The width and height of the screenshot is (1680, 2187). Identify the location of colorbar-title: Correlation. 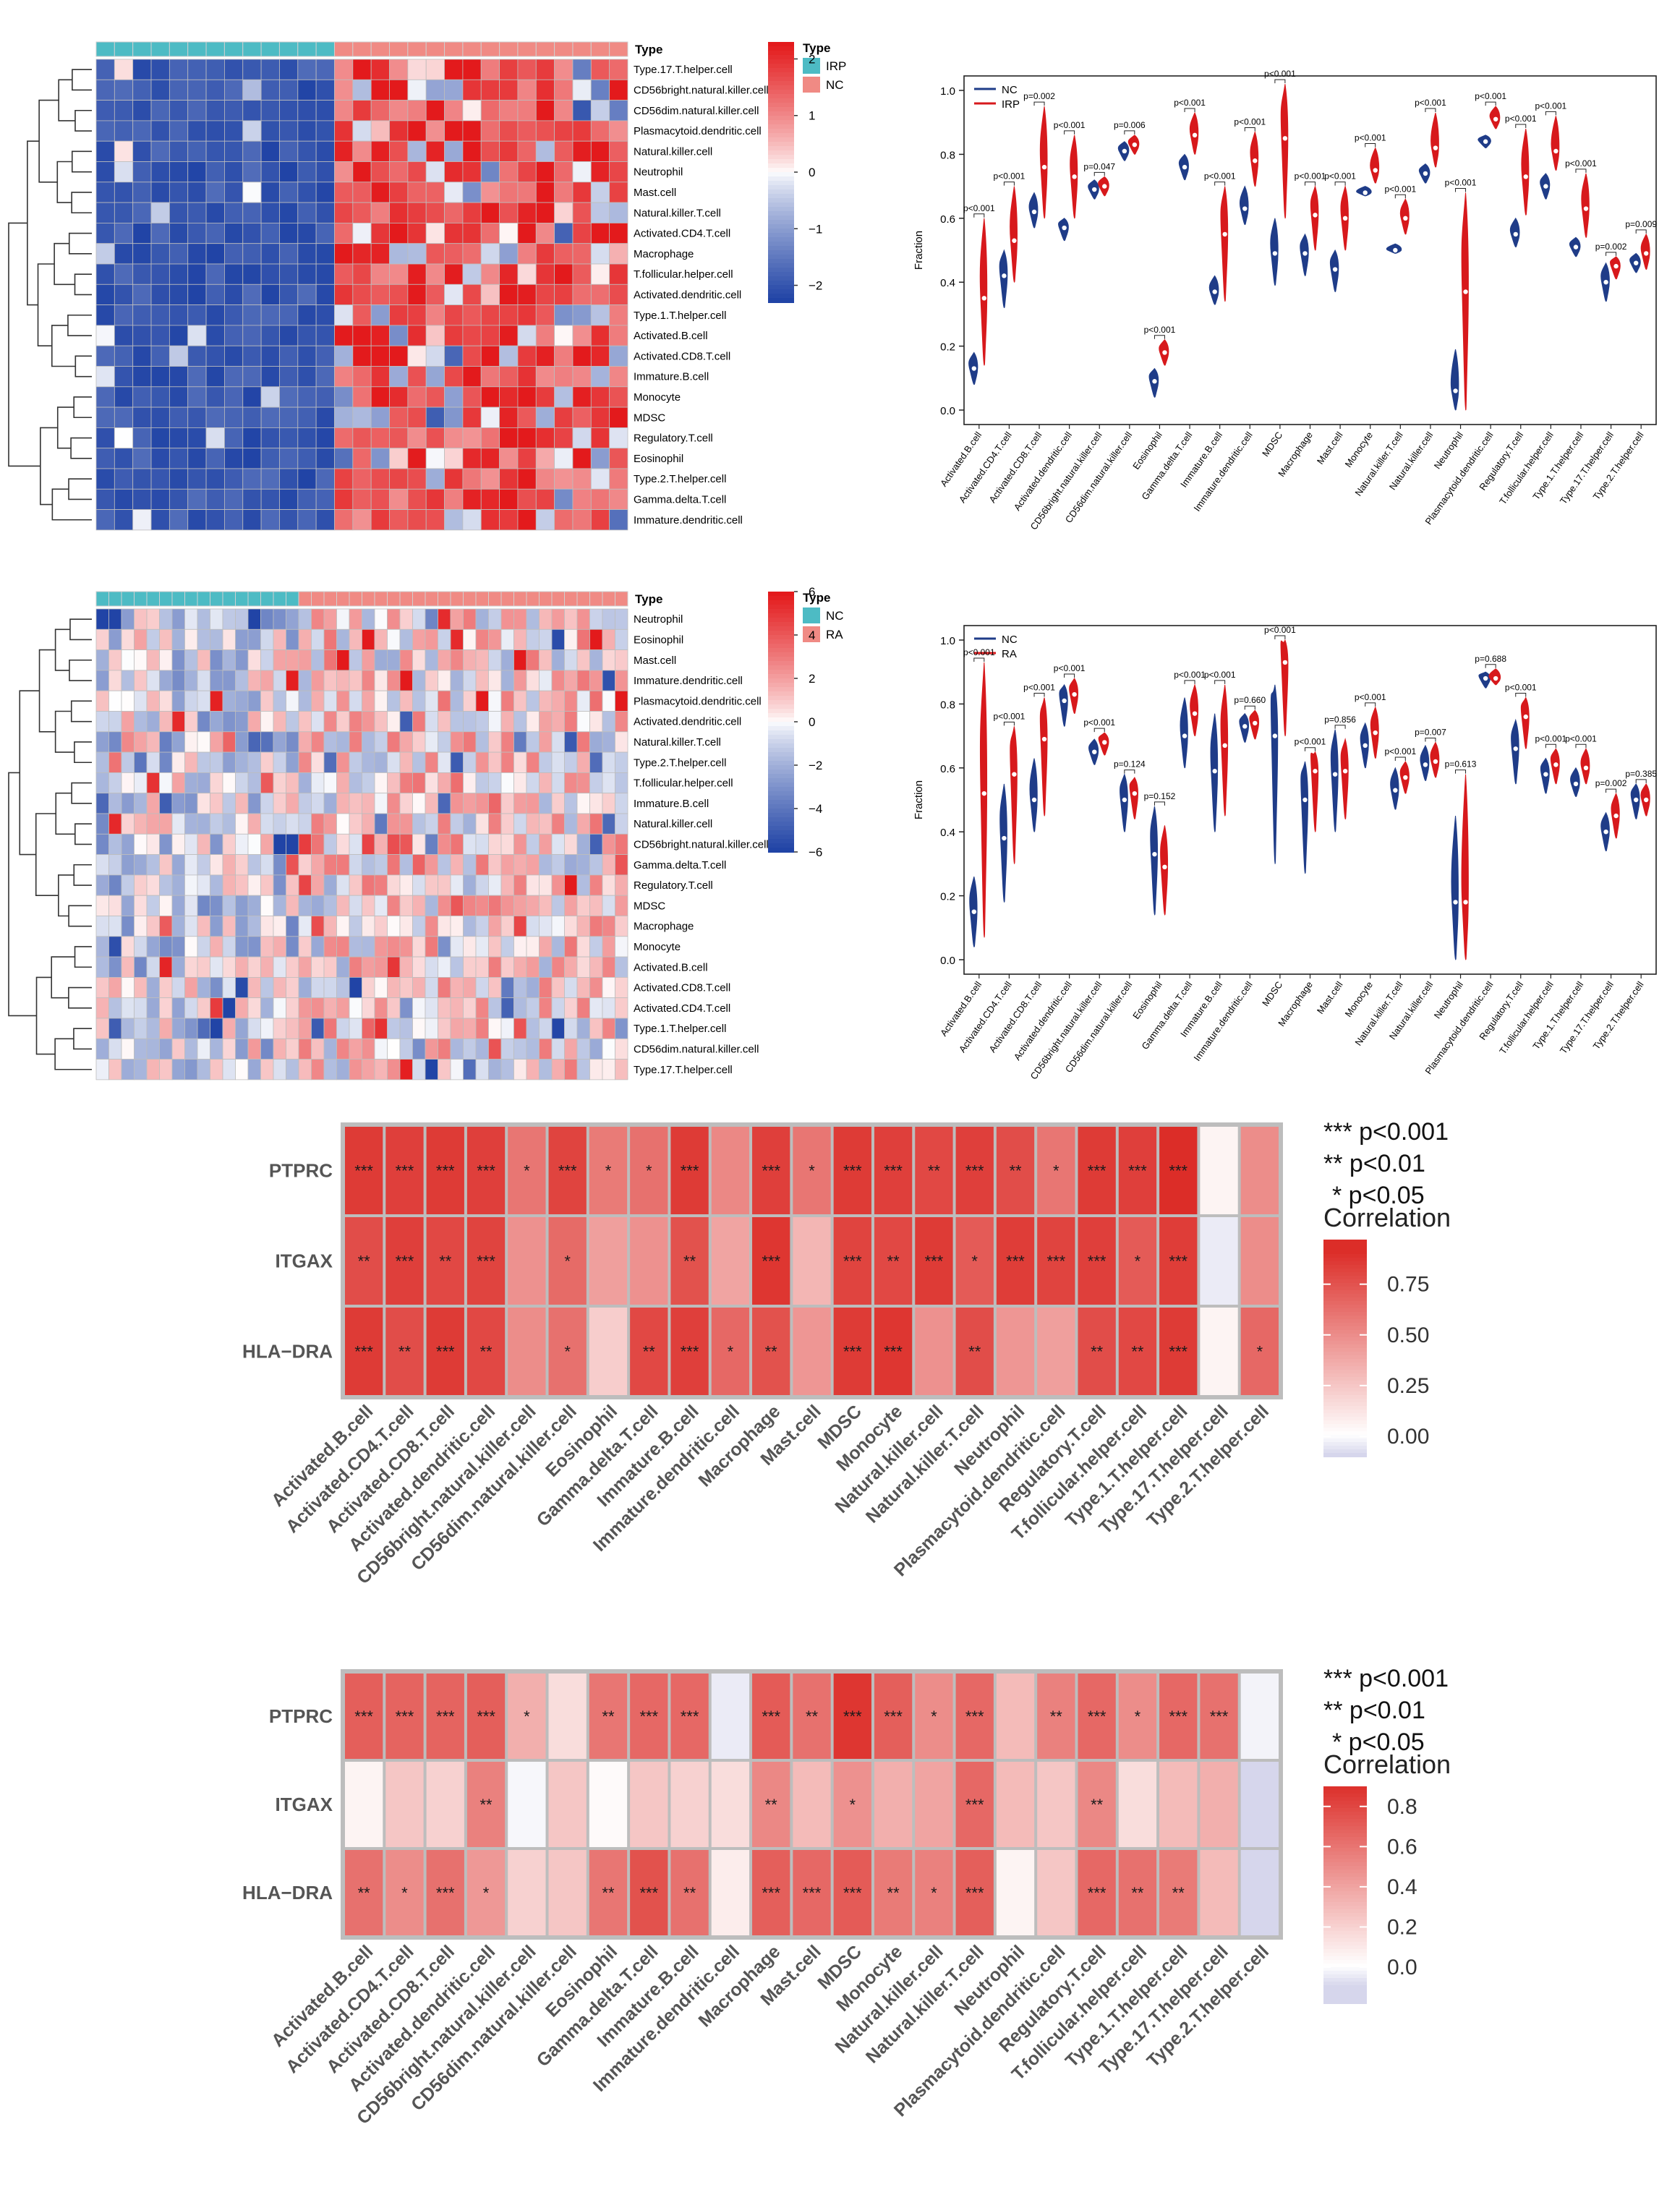
(1387, 1764).